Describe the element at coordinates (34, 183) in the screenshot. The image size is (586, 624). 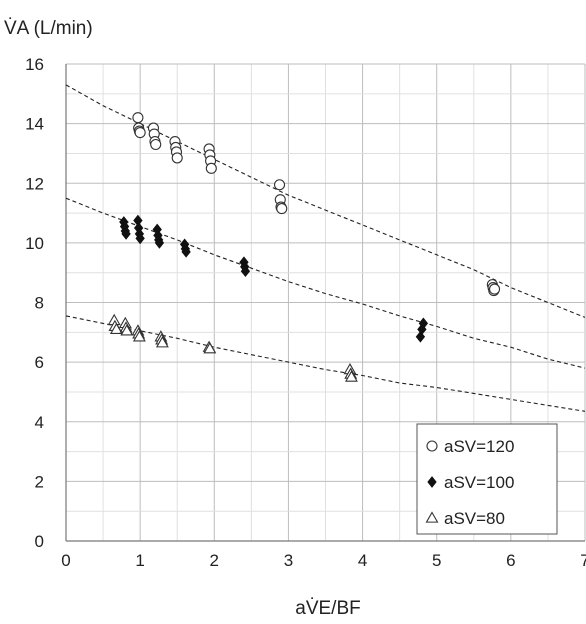
I see `y-tick-label: 12` at that location.